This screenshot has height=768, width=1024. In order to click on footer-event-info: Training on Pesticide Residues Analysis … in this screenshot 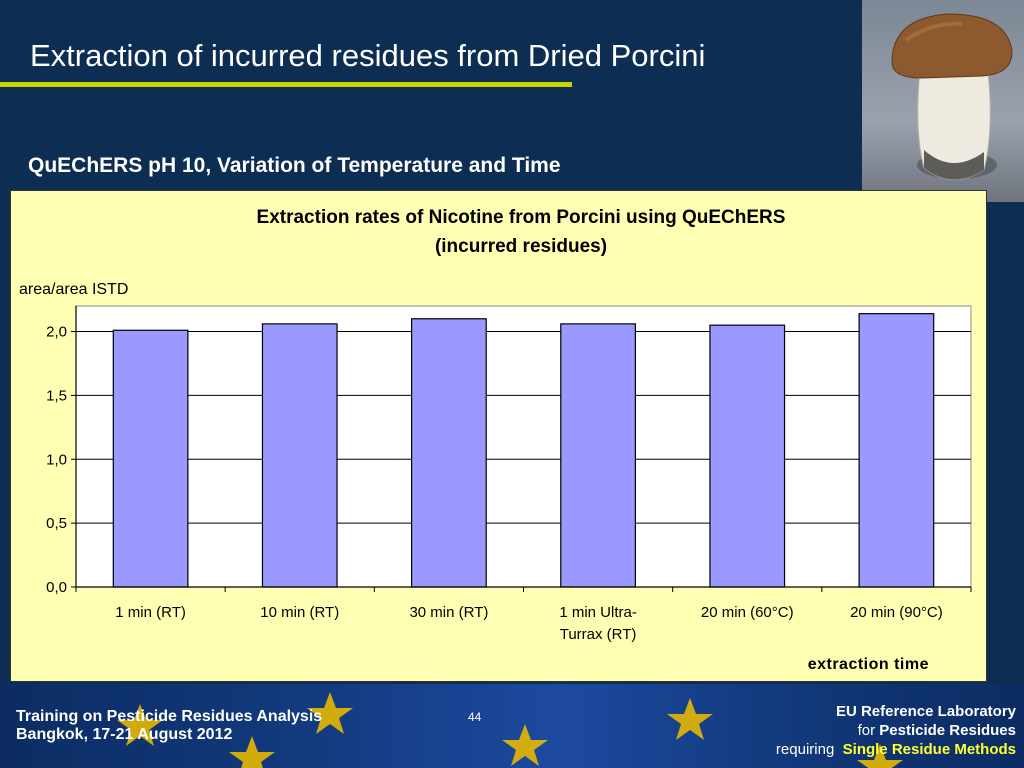, I will do `click(169, 726)`.